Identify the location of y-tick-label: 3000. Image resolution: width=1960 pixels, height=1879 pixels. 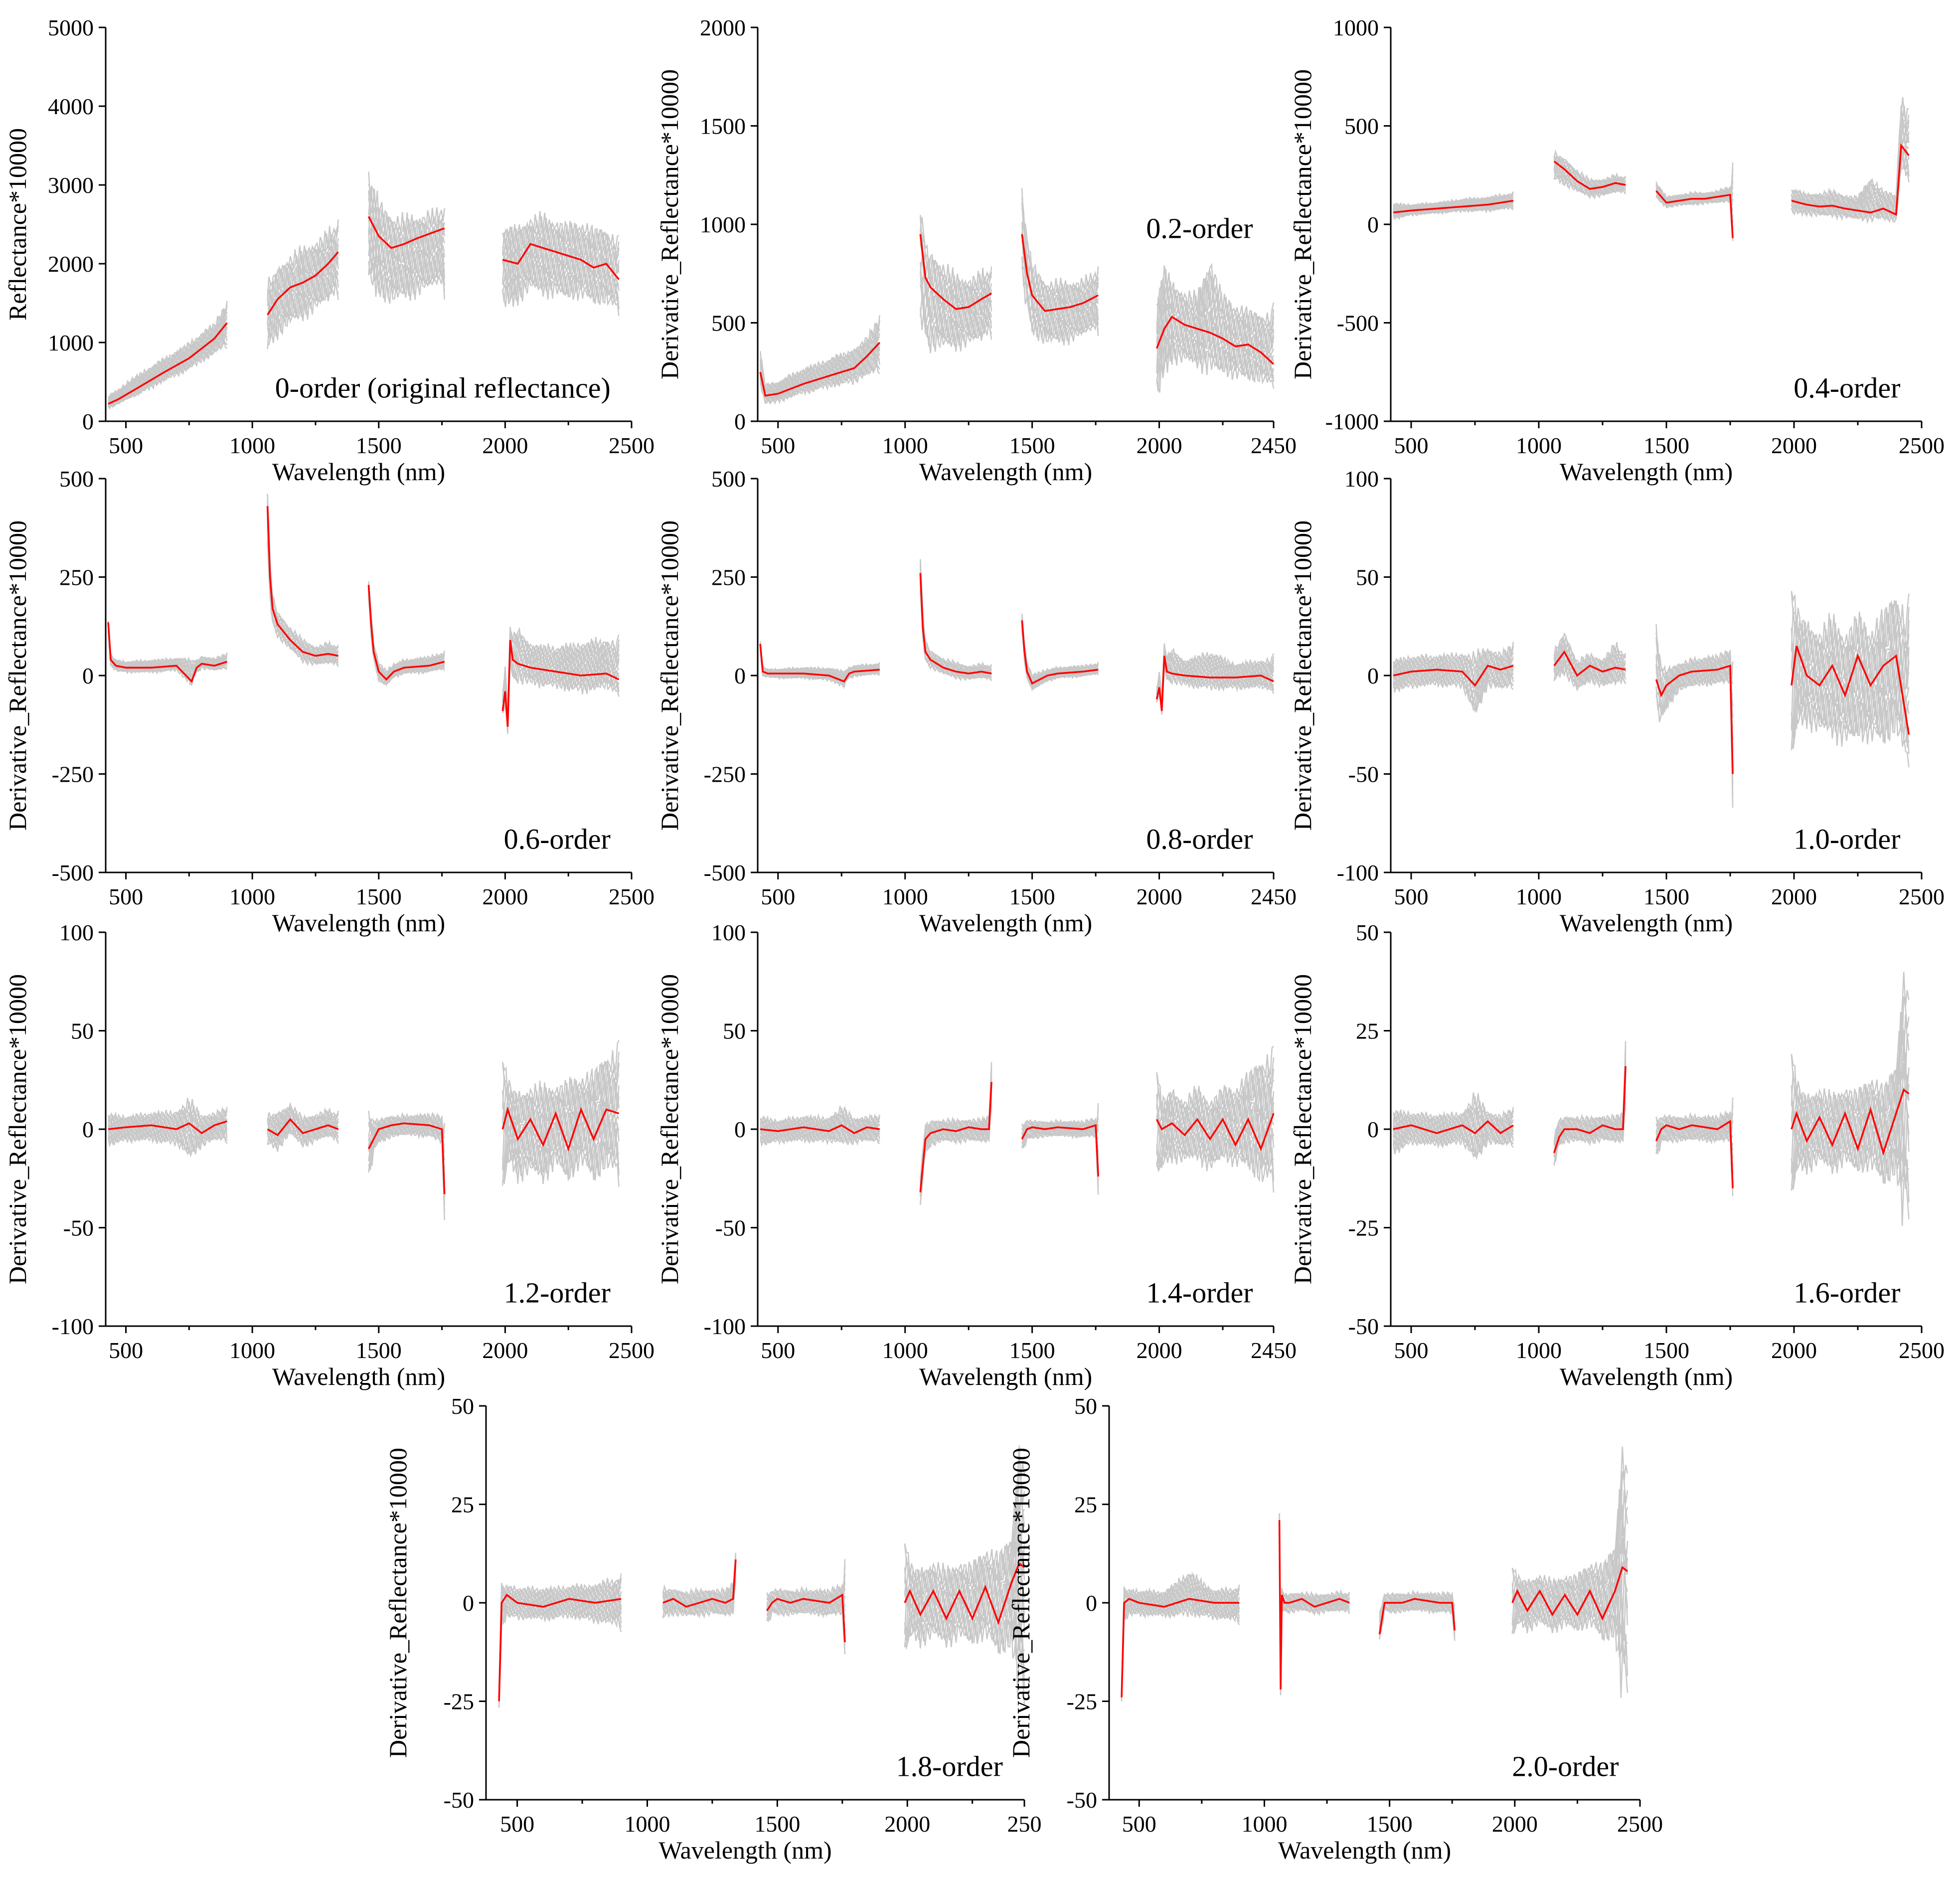
(71, 185).